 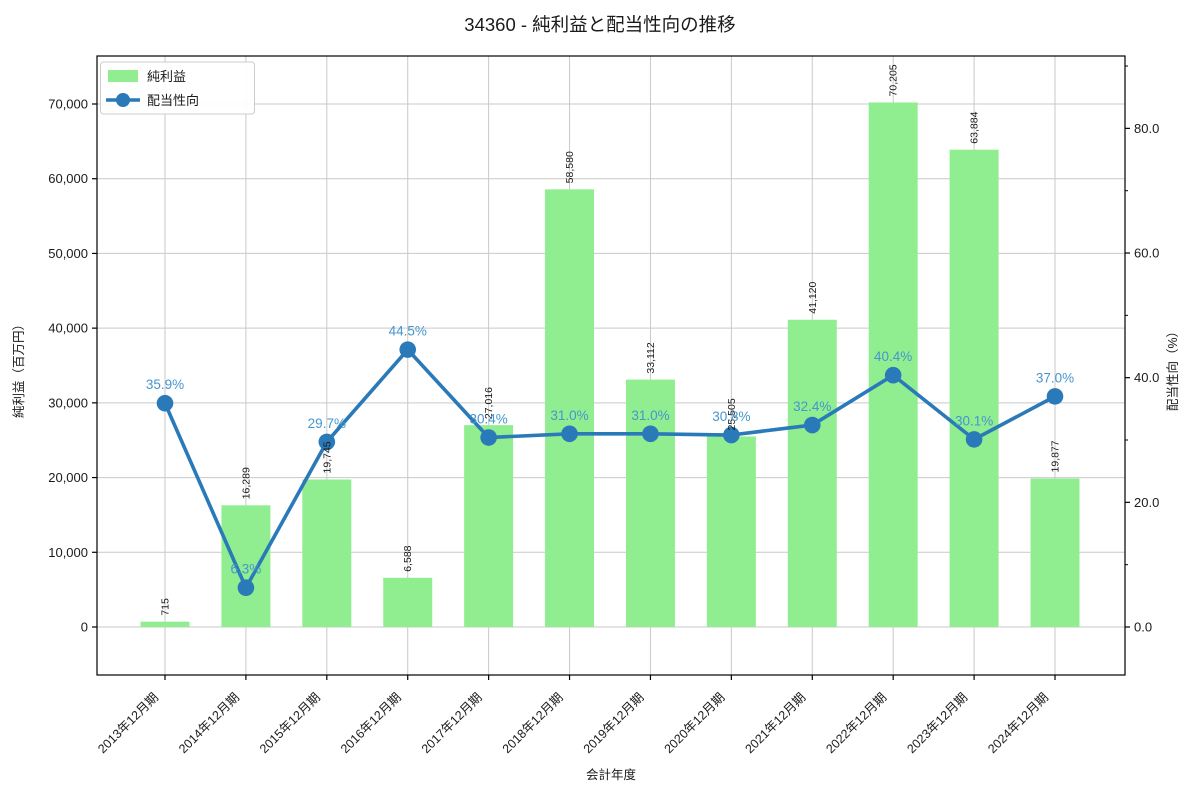 What do you see at coordinates (974, 388) in the screenshot?
I see `bar-2023年12月期` at bounding box center [974, 388].